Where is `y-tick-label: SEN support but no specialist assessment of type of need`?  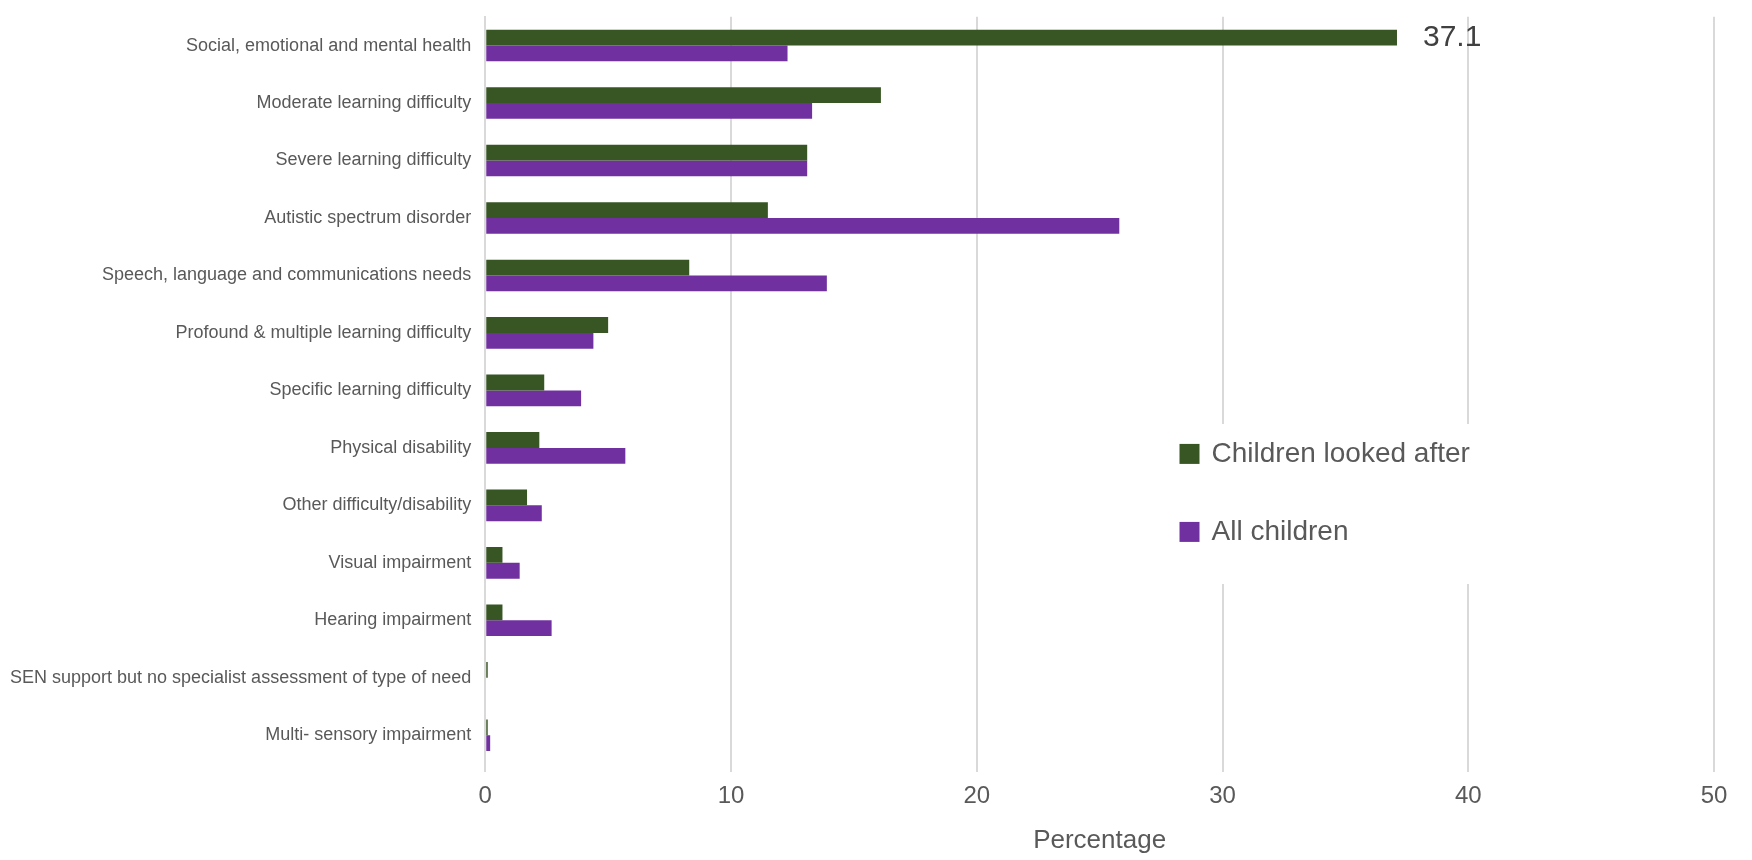
y-tick-label: SEN support but no specialist assessment of type of need is located at coordinates (240, 676).